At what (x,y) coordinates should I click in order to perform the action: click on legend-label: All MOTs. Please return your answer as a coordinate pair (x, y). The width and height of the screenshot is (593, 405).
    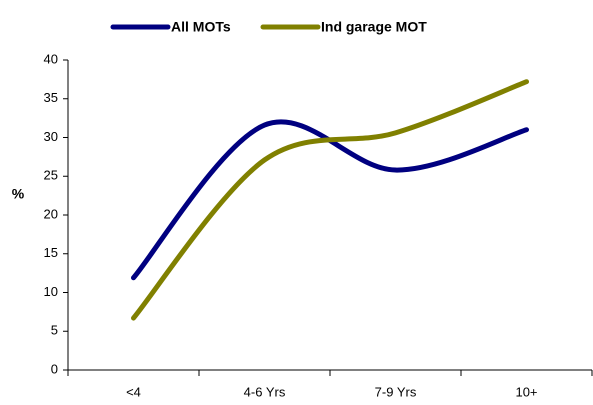
    Looking at the image, I should click on (201, 27).